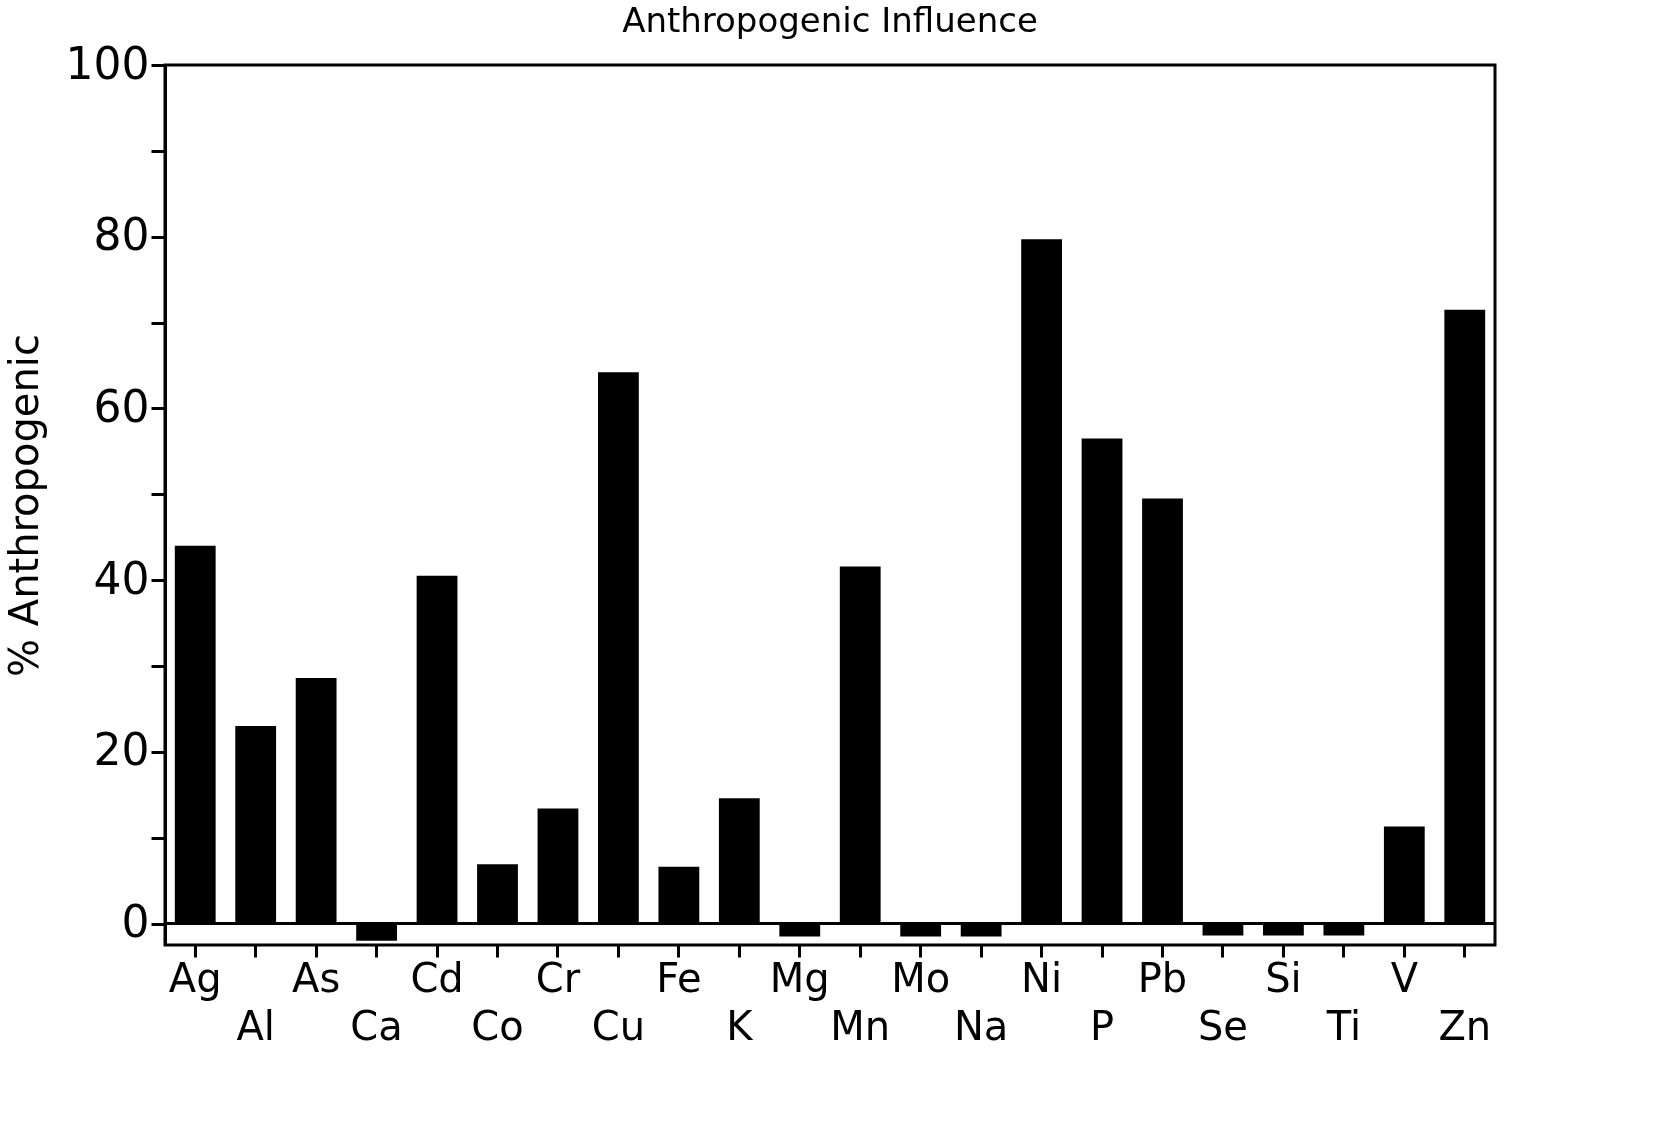 The height and width of the screenshot is (1145, 1653). Describe the element at coordinates (799, 977) in the screenshot. I see `x-tick-label: Mg` at that location.